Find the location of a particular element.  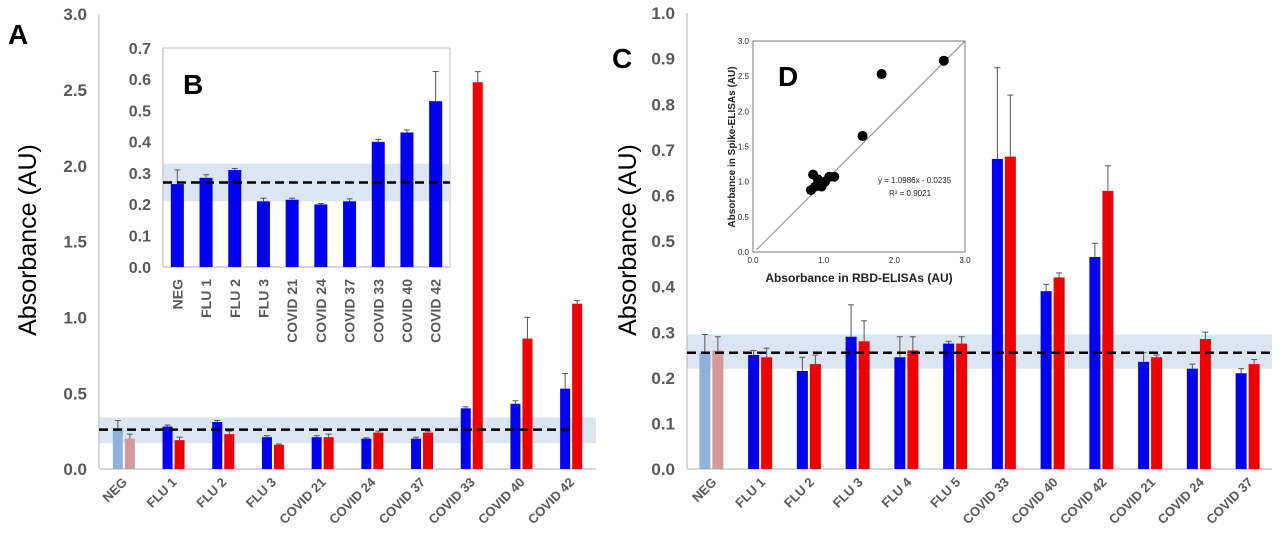

y-axis-title: Absorbance (AU) is located at coordinates (628, 240).